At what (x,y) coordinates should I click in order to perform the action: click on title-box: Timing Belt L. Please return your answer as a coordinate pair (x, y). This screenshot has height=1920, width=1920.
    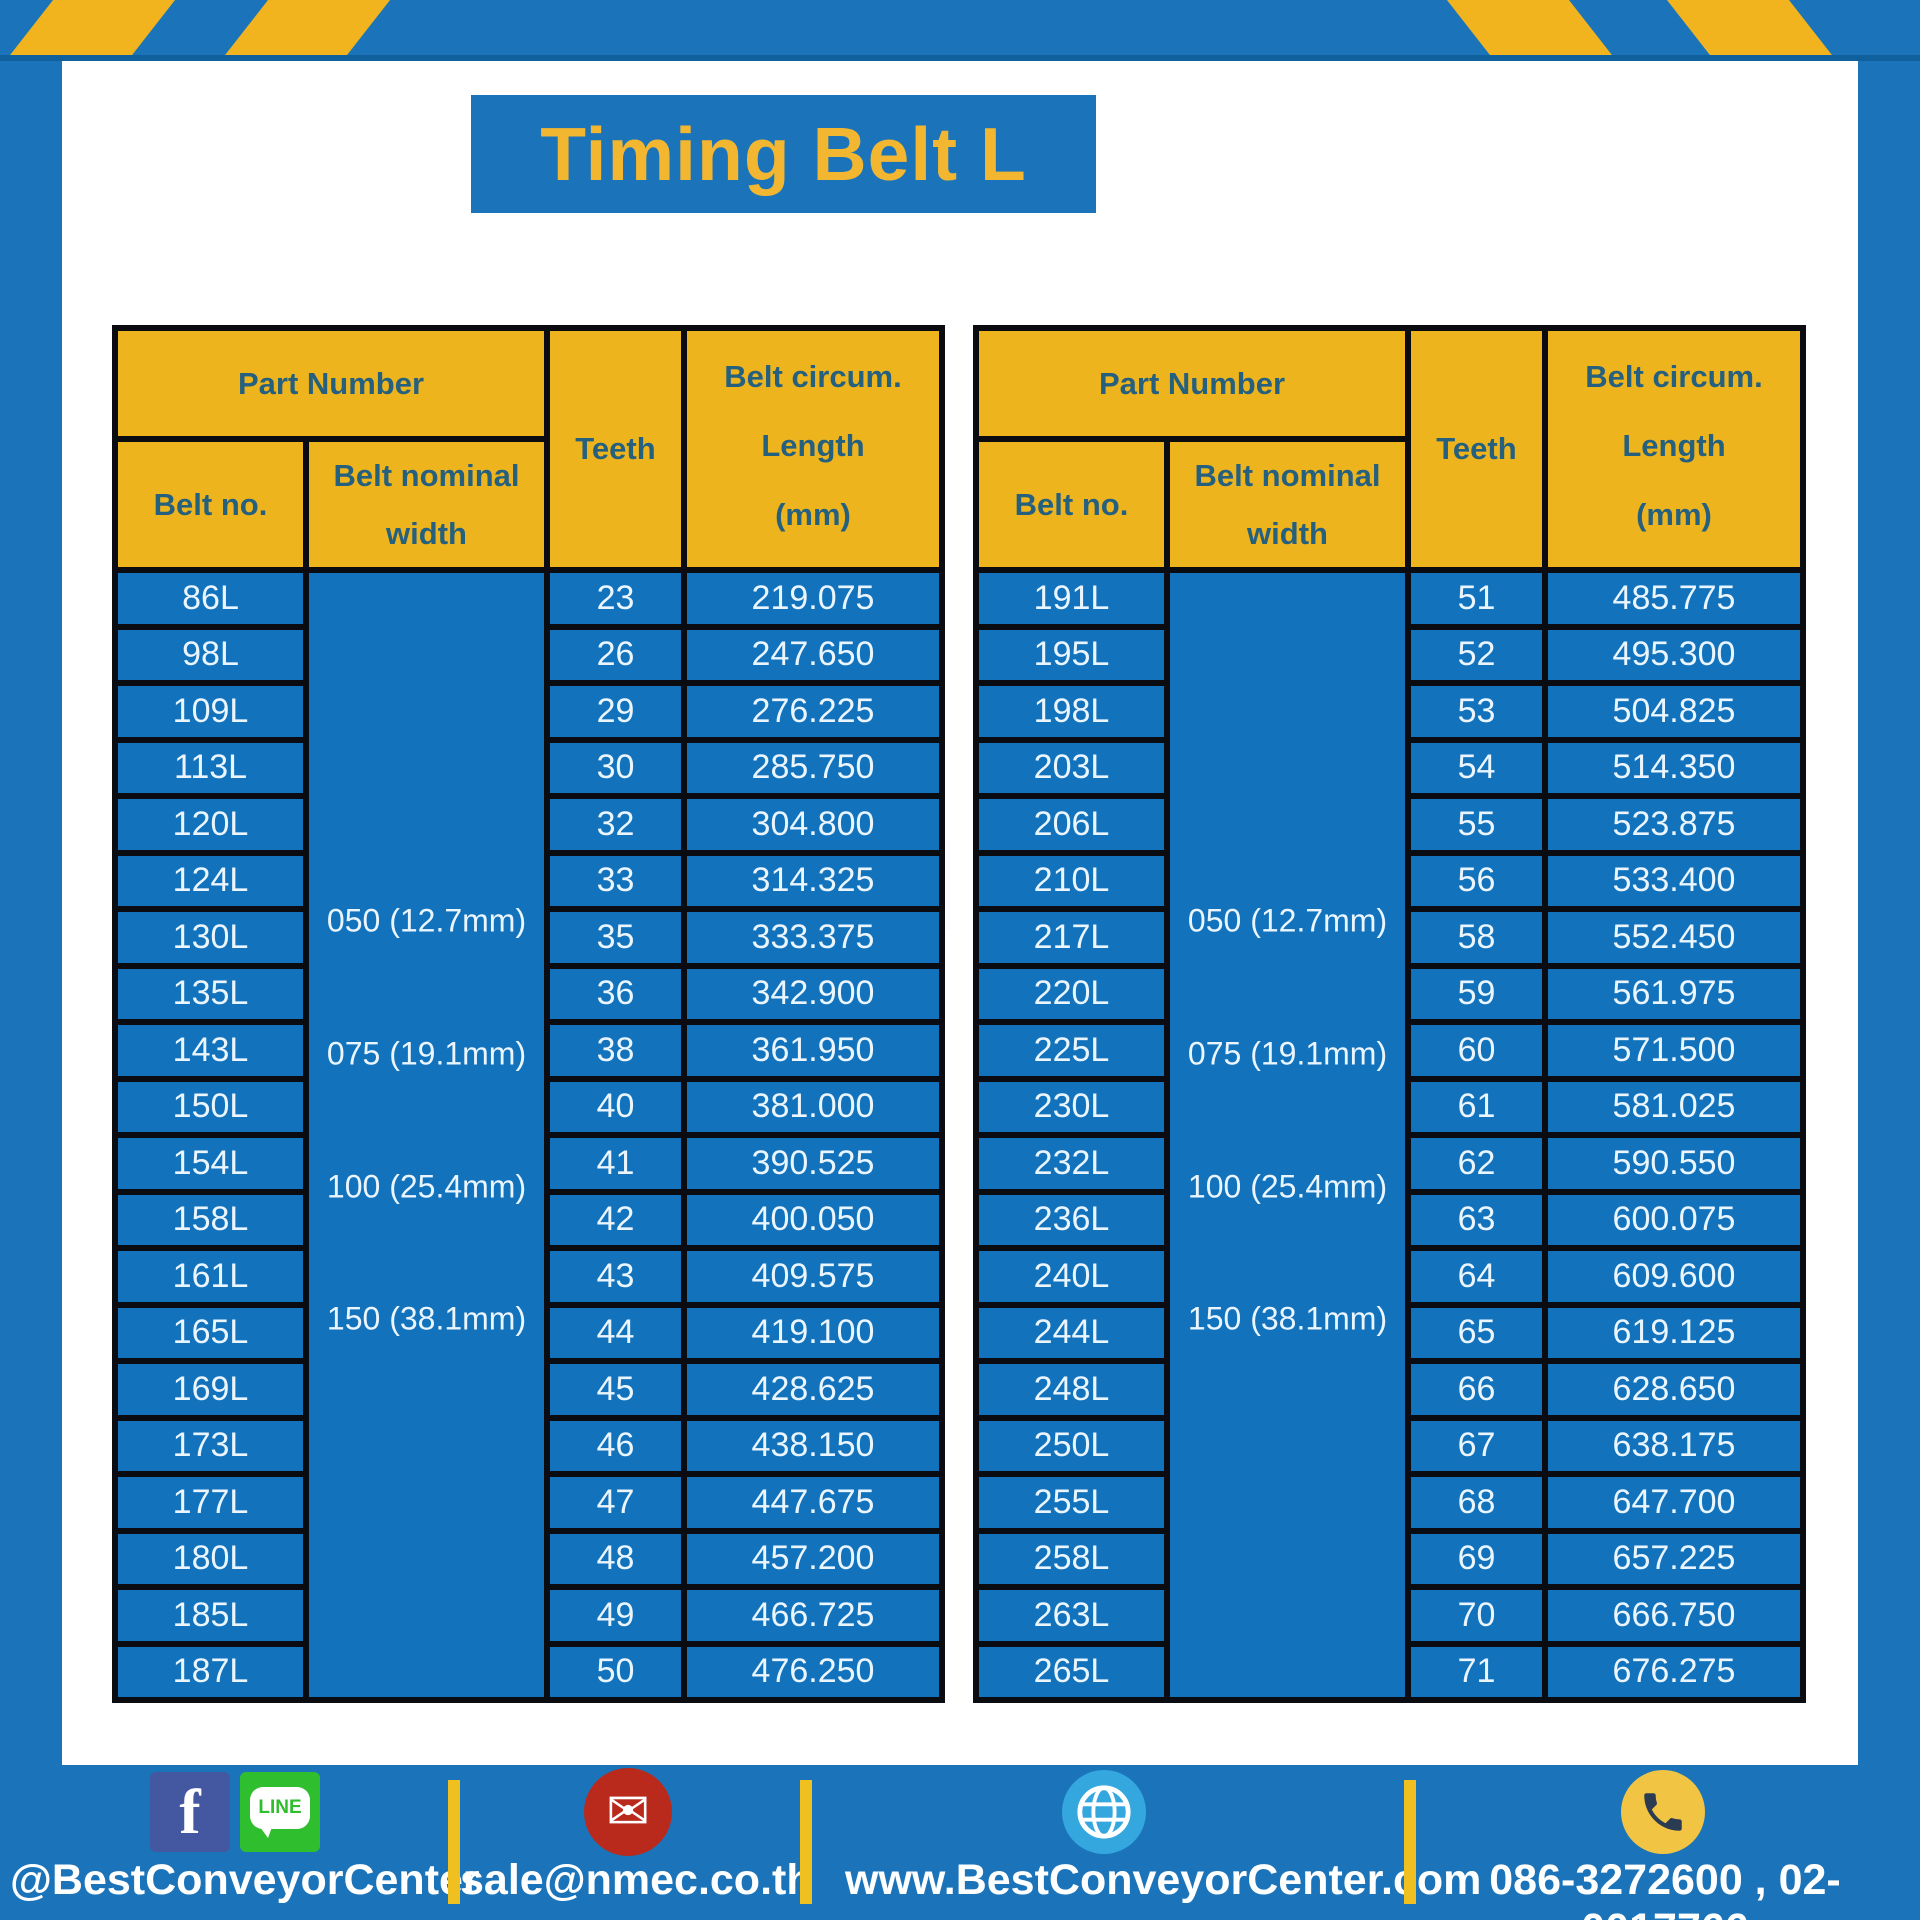
    Looking at the image, I should click on (783, 154).